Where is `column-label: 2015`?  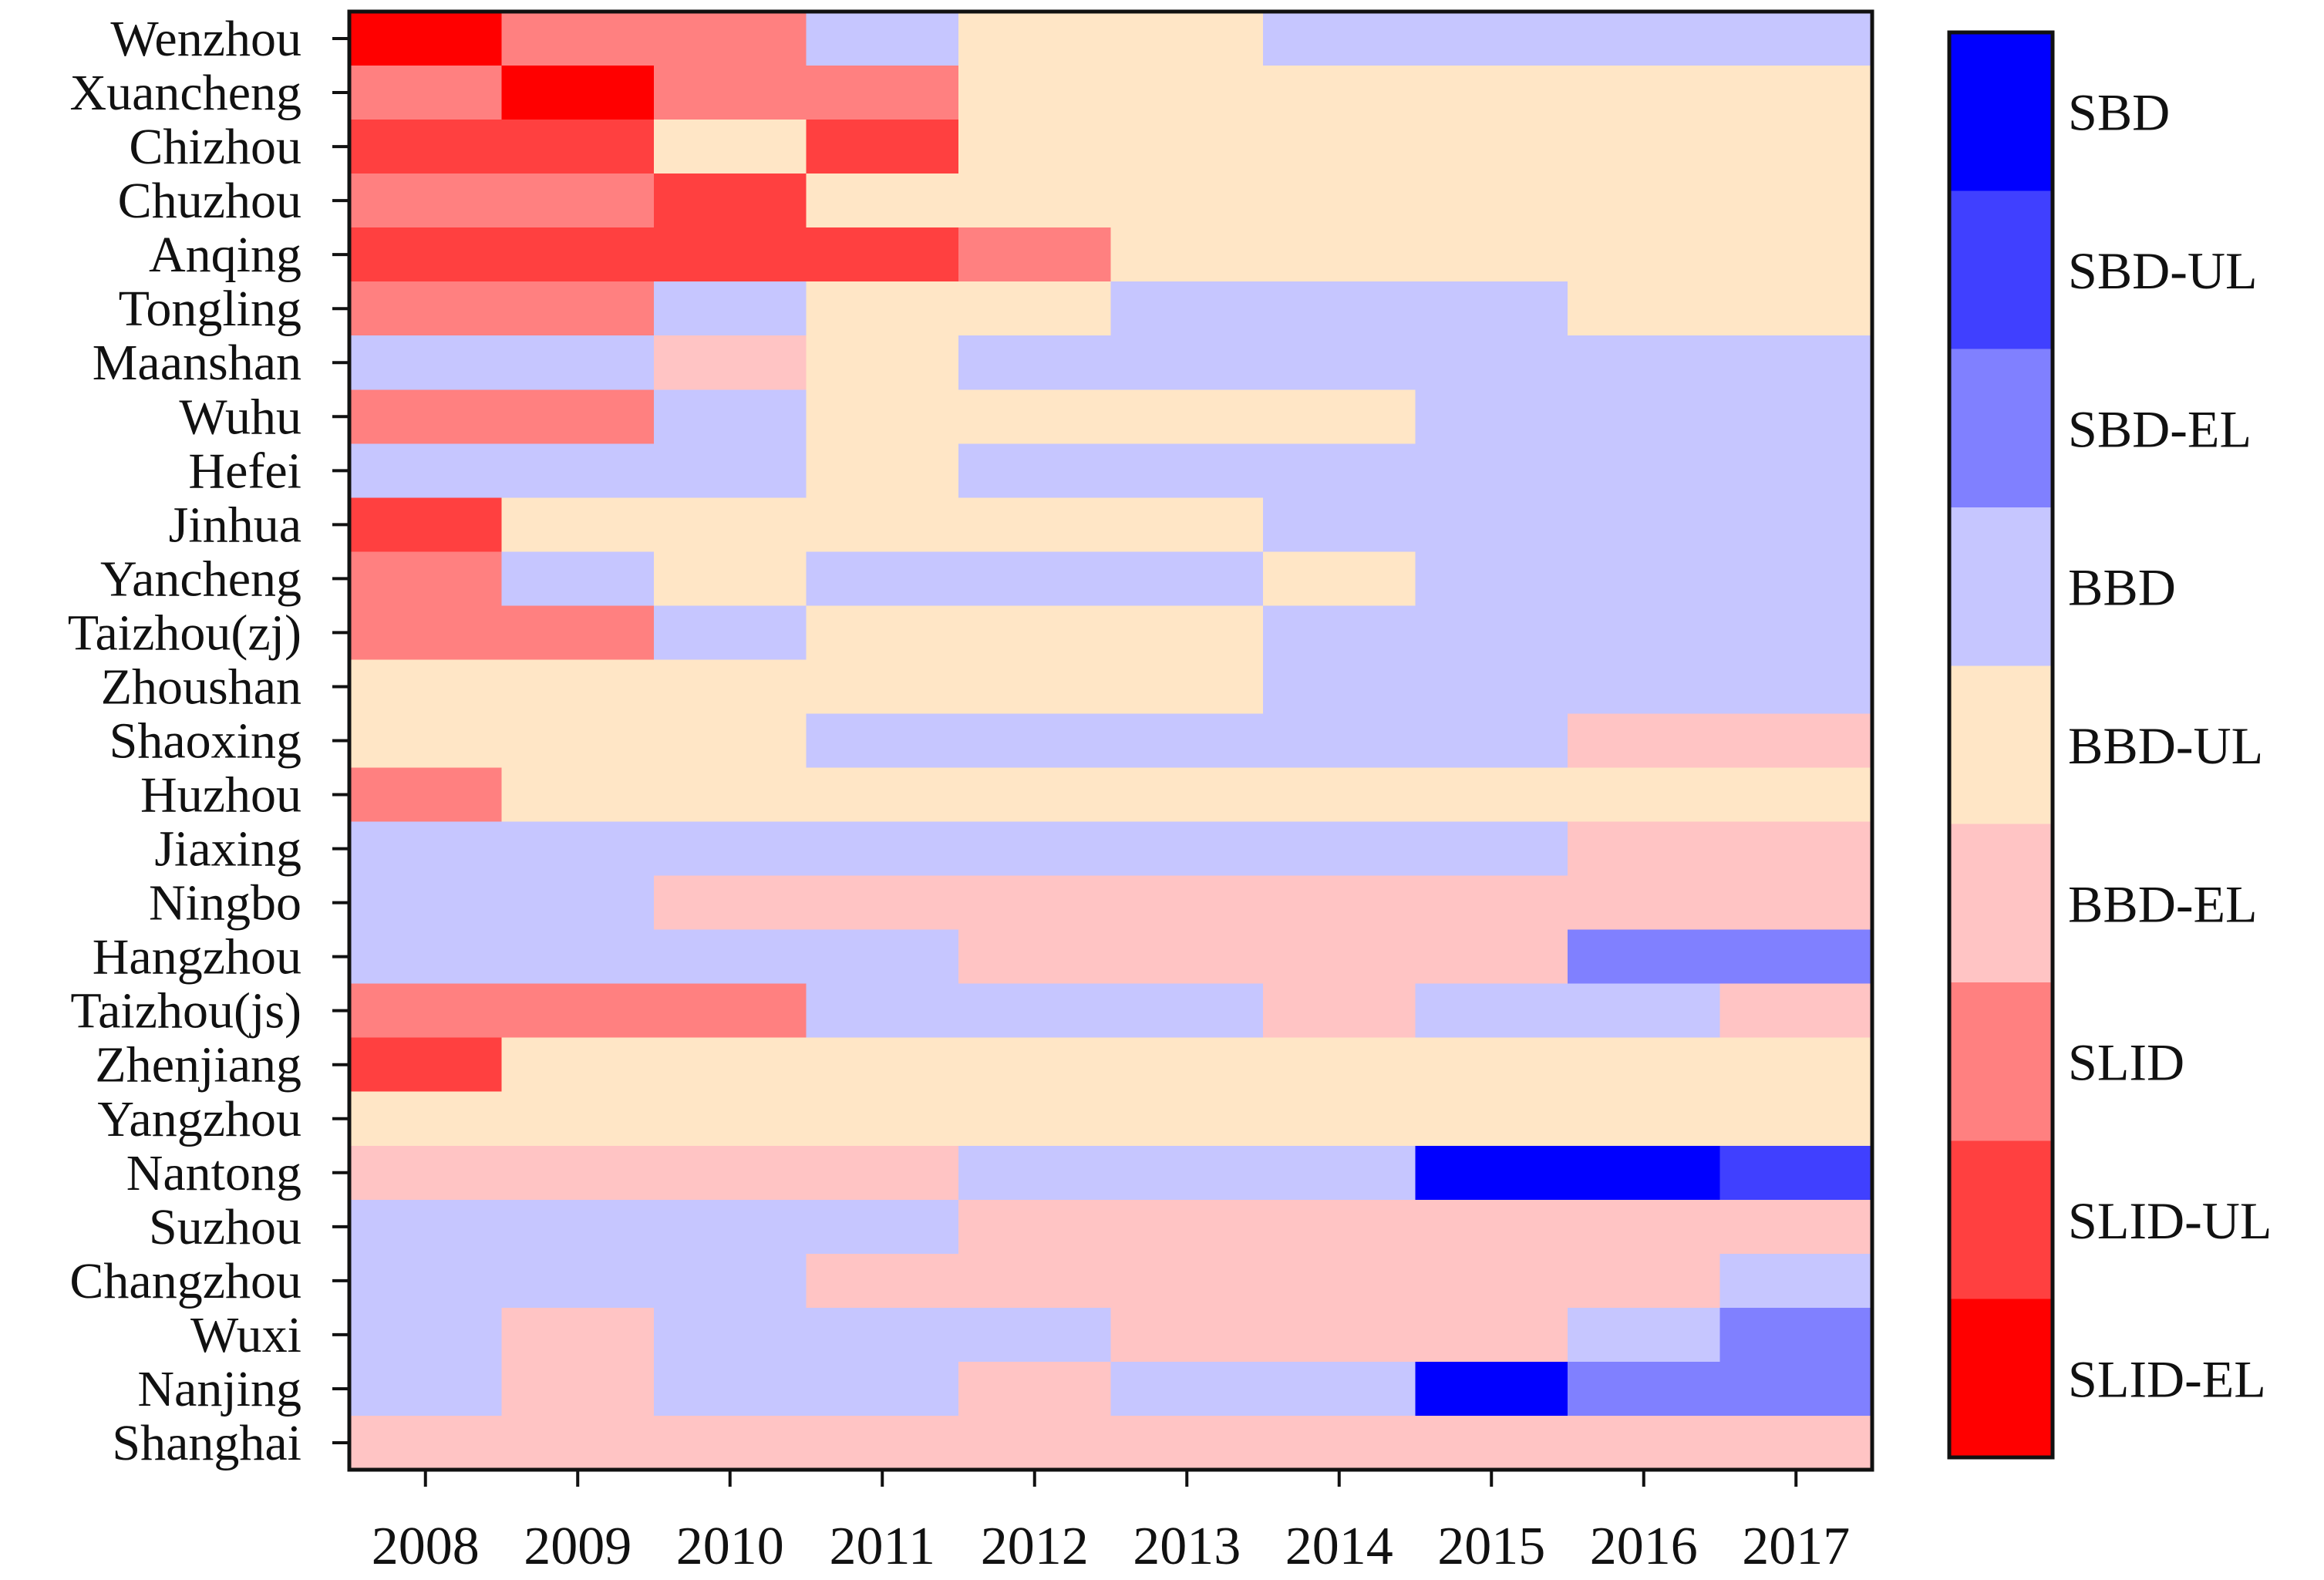
column-label: 2015 is located at coordinates (1491, 1546).